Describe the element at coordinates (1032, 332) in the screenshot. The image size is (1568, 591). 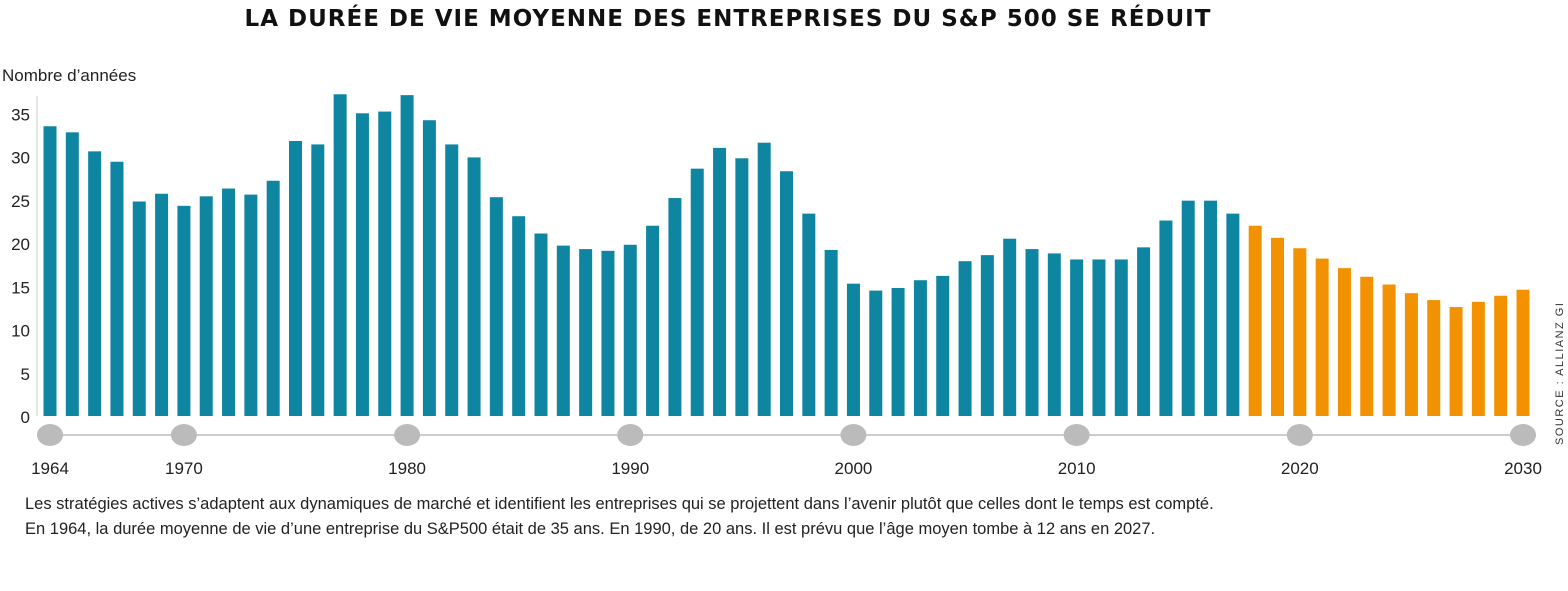
I see `bar-2008` at that location.